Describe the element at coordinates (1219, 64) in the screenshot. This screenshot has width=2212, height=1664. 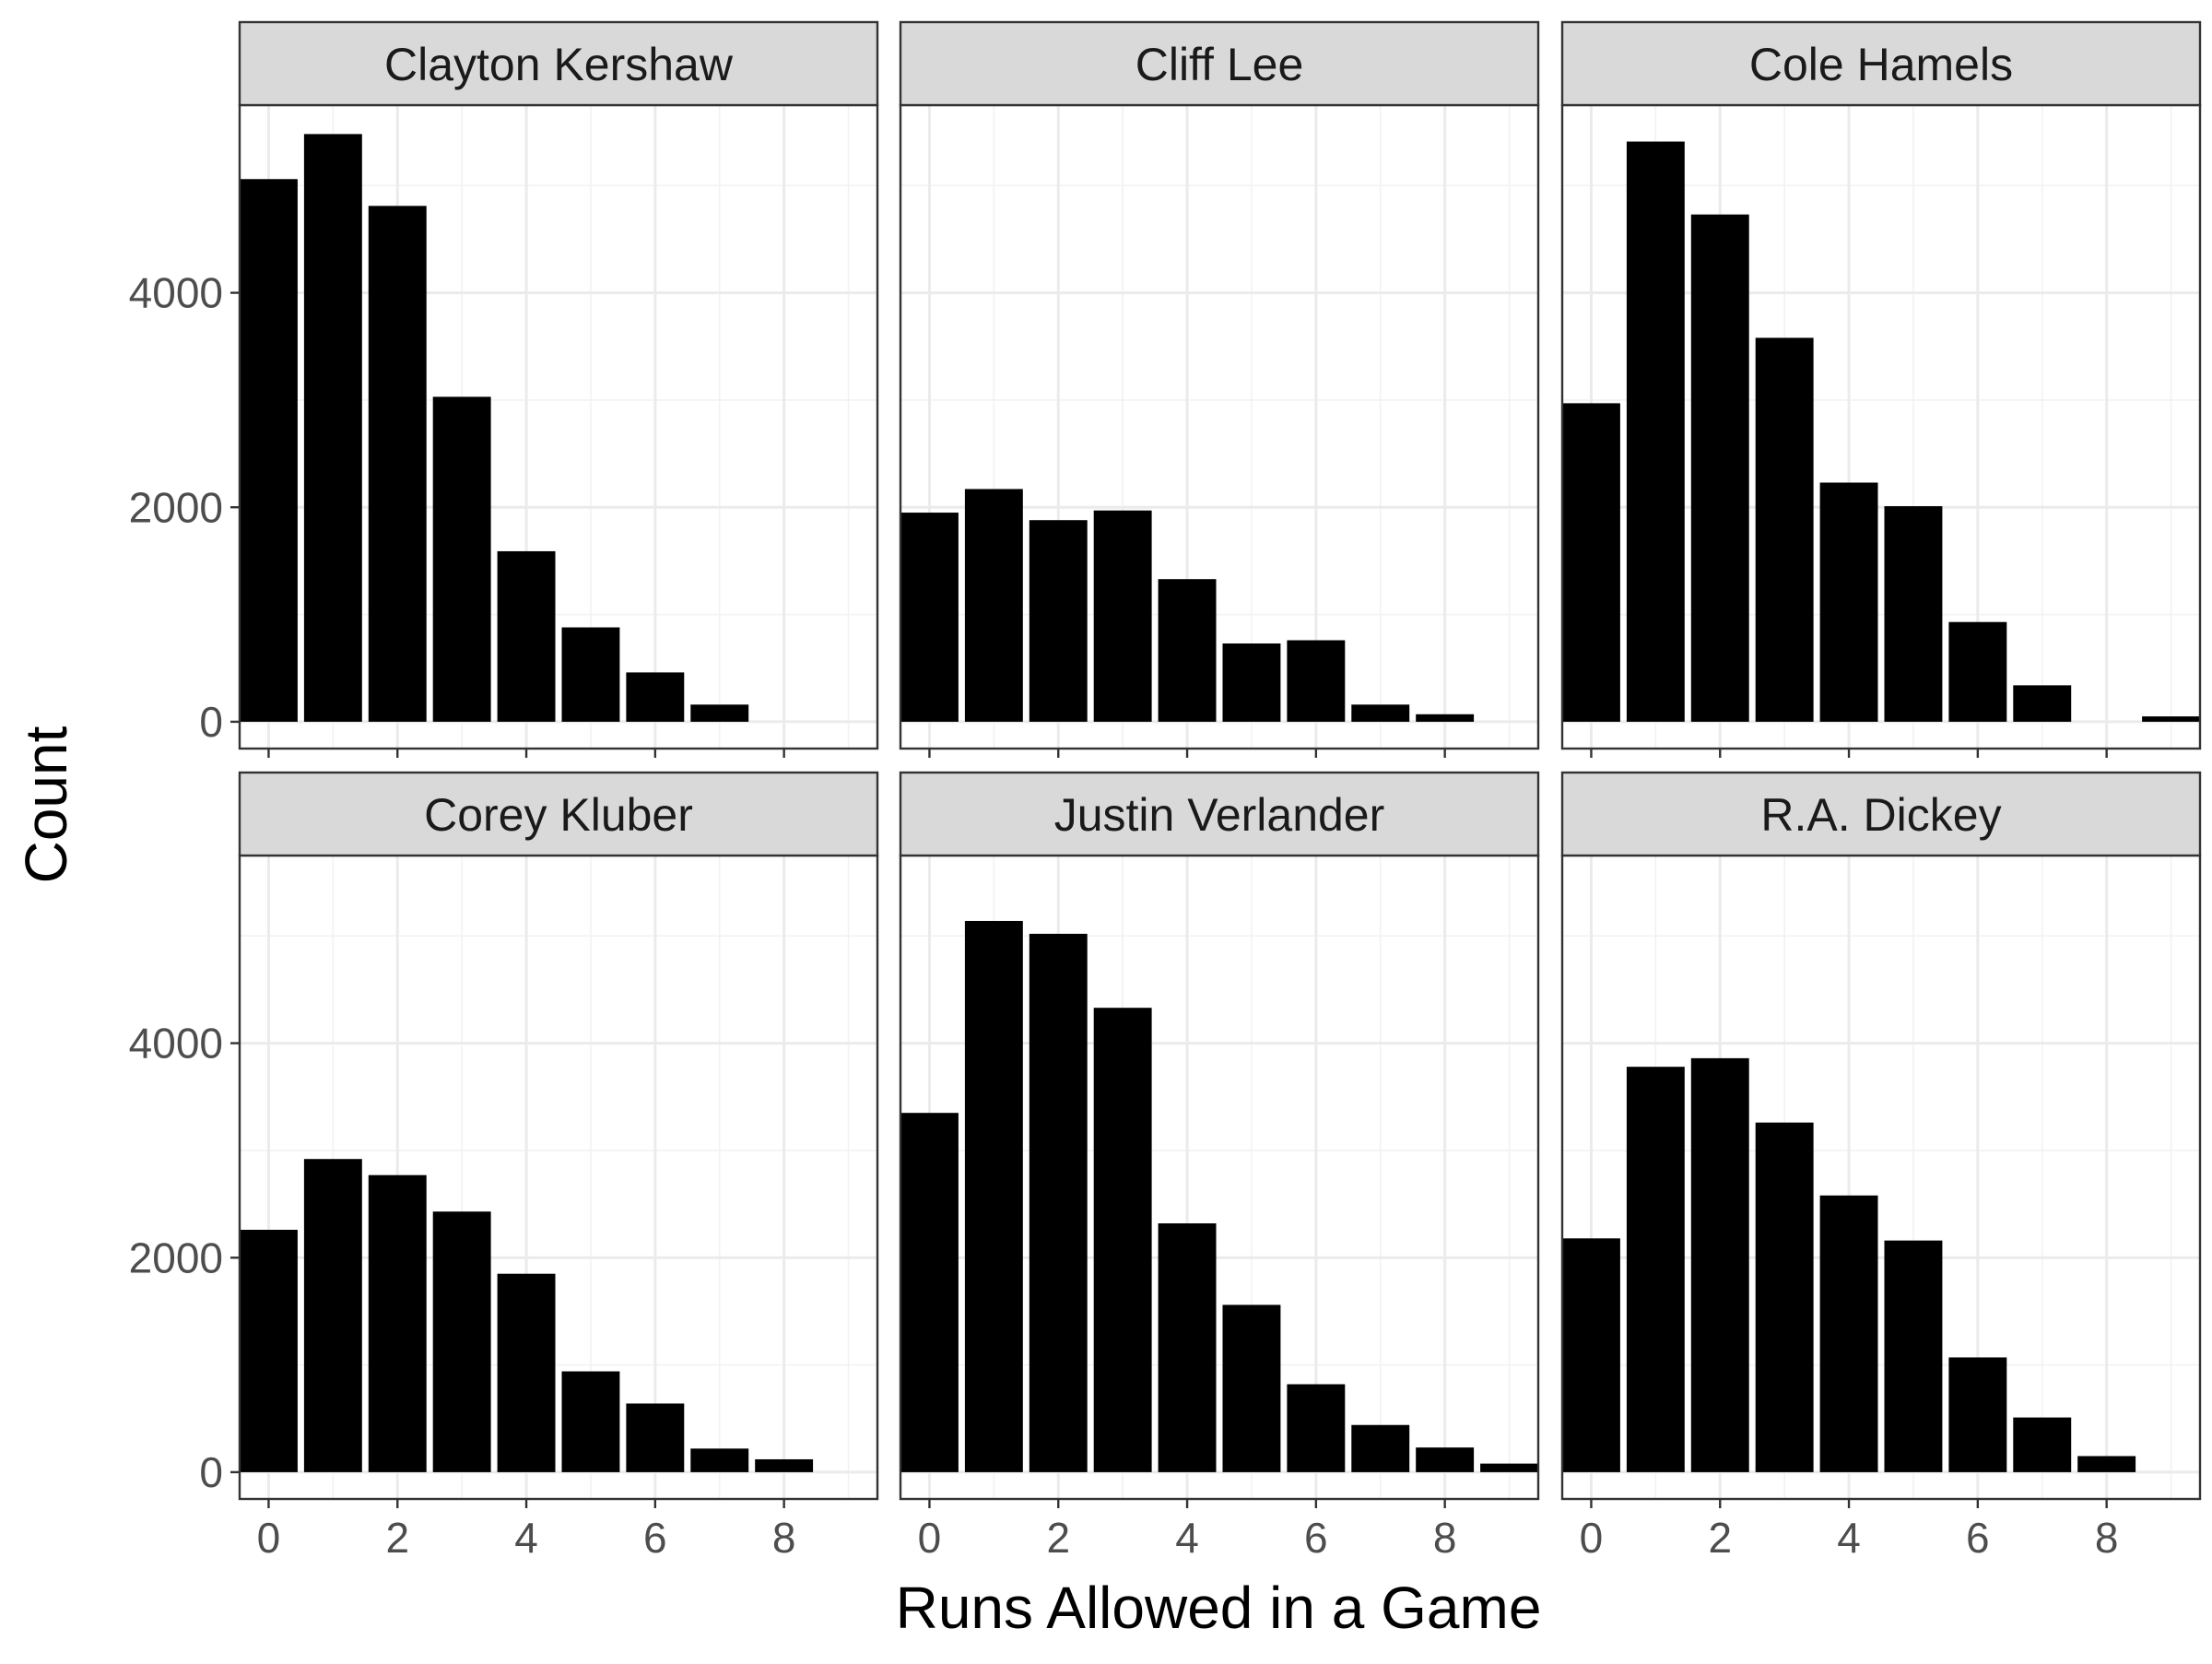
I see `facet-strip-label: Cliff Lee` at that location.